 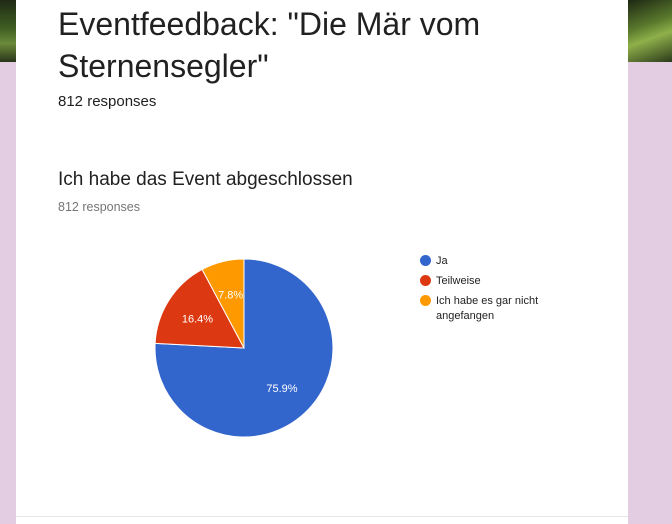 I want to click on legend-label: Teilweise, so click(x=458, y=281).